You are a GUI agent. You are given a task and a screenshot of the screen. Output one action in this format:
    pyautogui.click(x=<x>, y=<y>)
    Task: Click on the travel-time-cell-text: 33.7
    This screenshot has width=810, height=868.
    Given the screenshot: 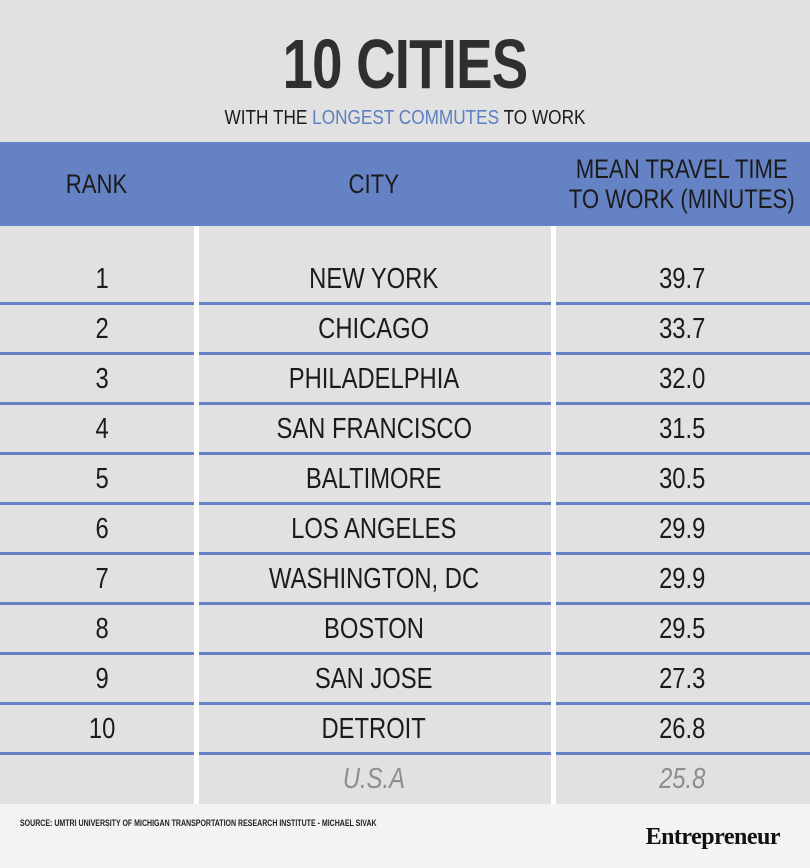 What is the action you would take?
    pyautogui.click(x=682, y=328)
    